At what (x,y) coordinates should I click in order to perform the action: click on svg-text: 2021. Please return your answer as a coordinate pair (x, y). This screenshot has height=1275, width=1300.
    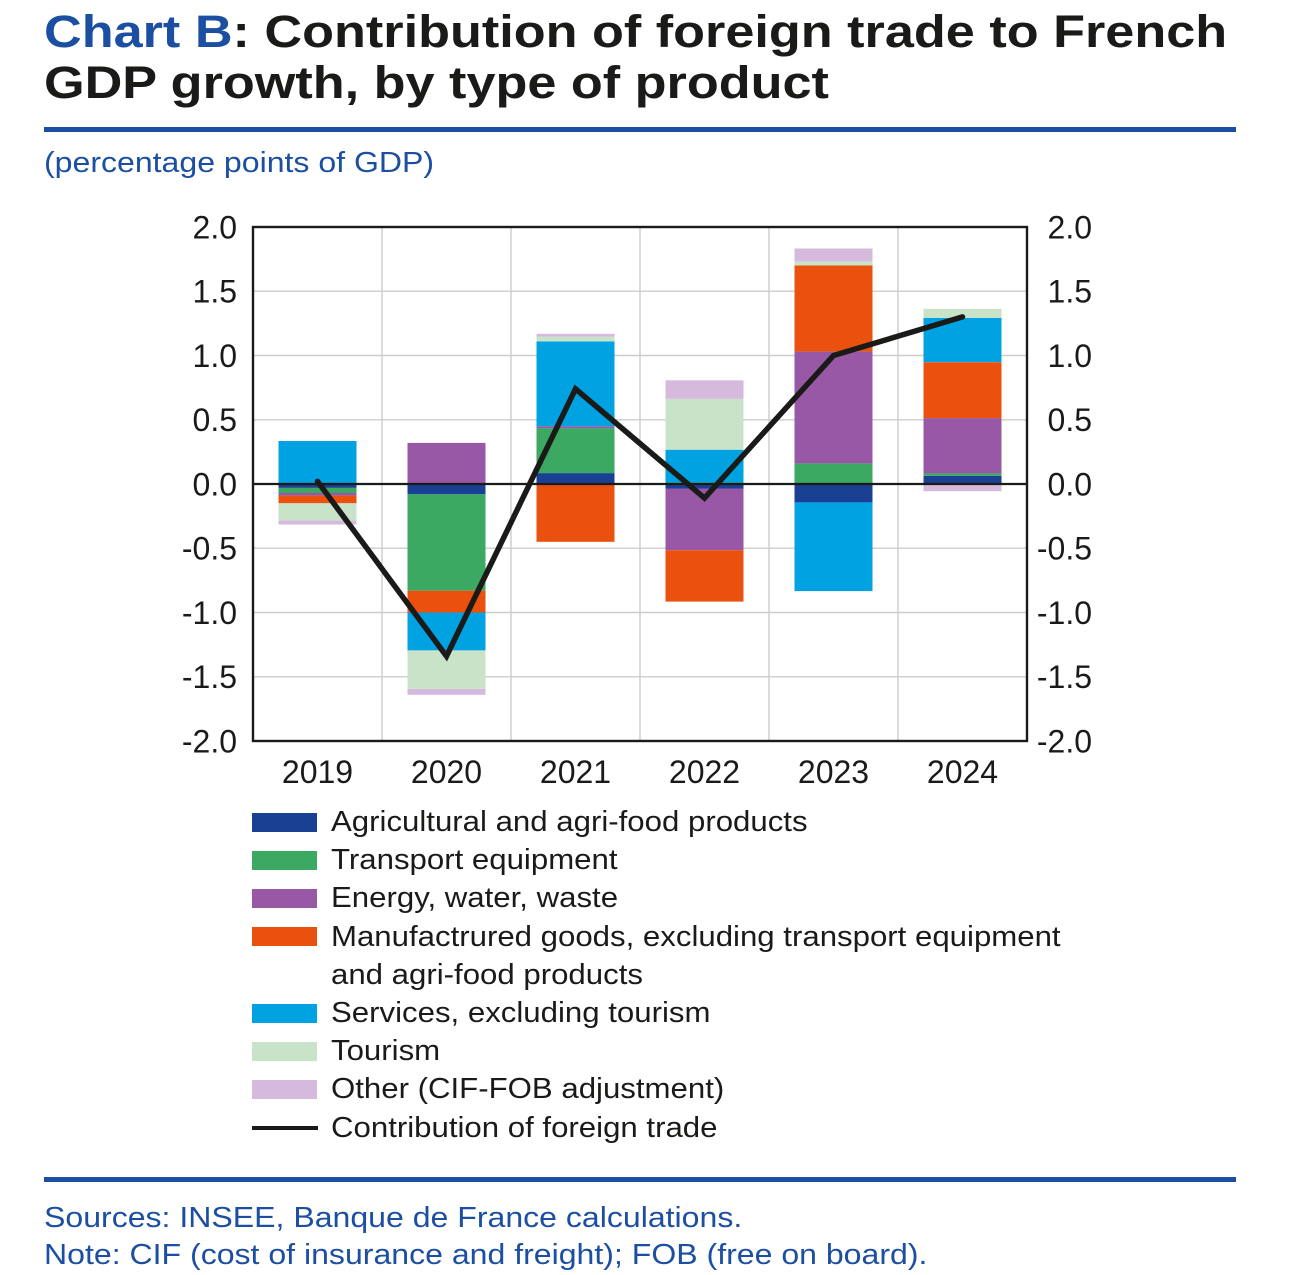
    Looking at the image, I should click on (575, 772).